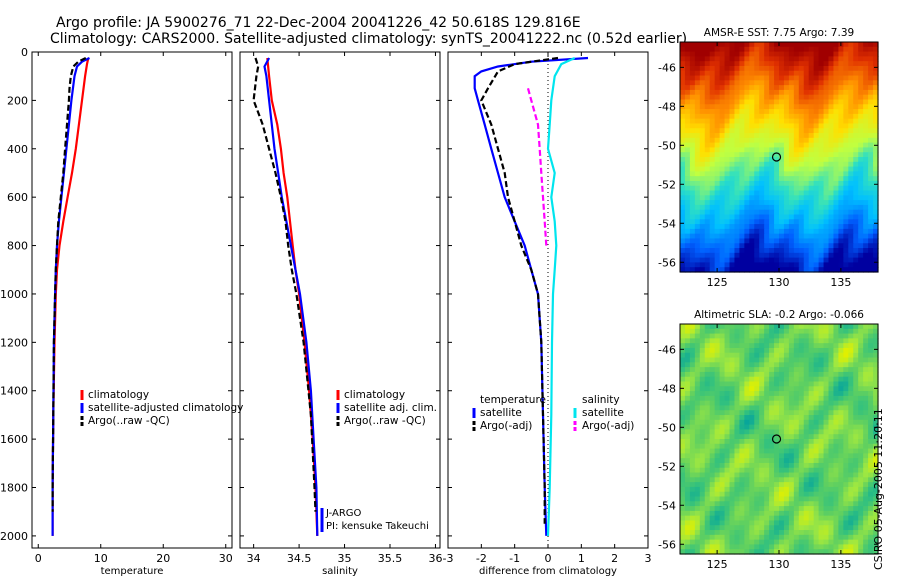  I want to click on x-tick-label: 1, so click(581, 558).